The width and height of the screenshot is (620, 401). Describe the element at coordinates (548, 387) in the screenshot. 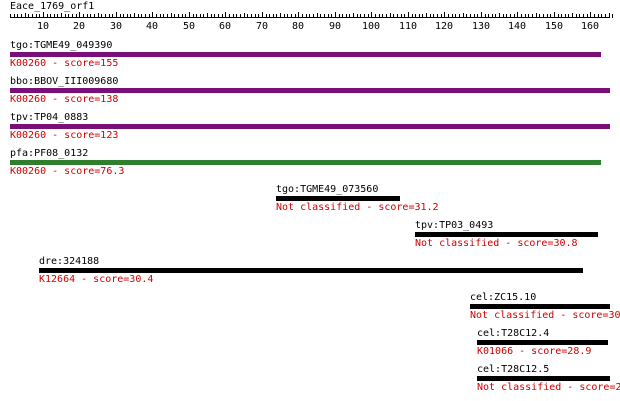

I see `hit-classification-link: Not classified - score=28.9` at that location.